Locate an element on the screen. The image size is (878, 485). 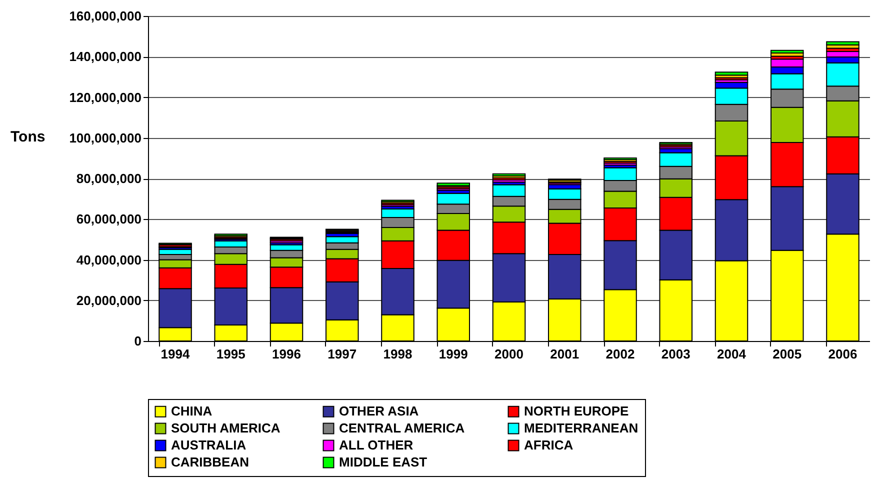
y-tick-label: 140,000,000 is located at coordinates (105, 56).